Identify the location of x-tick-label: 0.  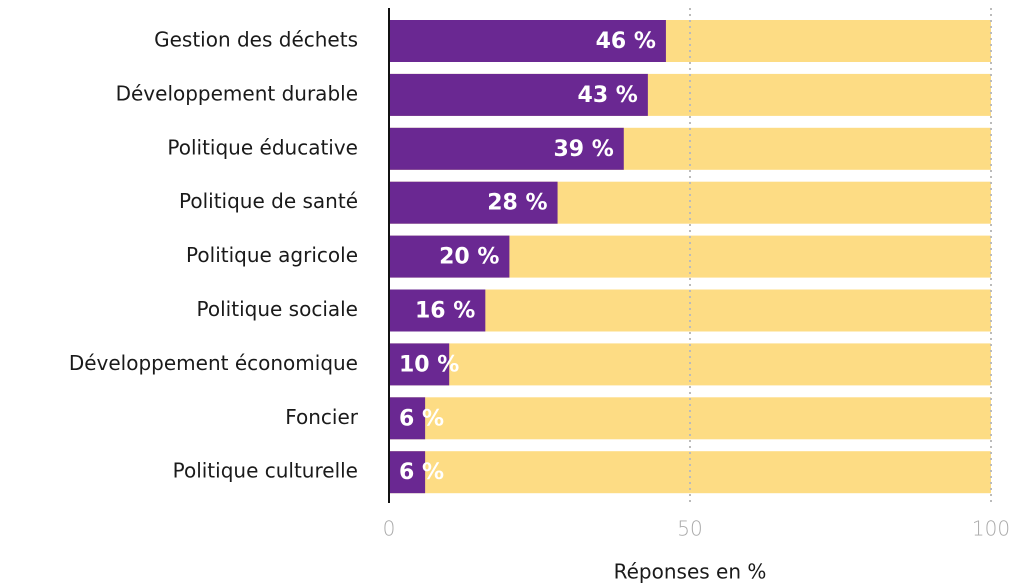
(389, 529).